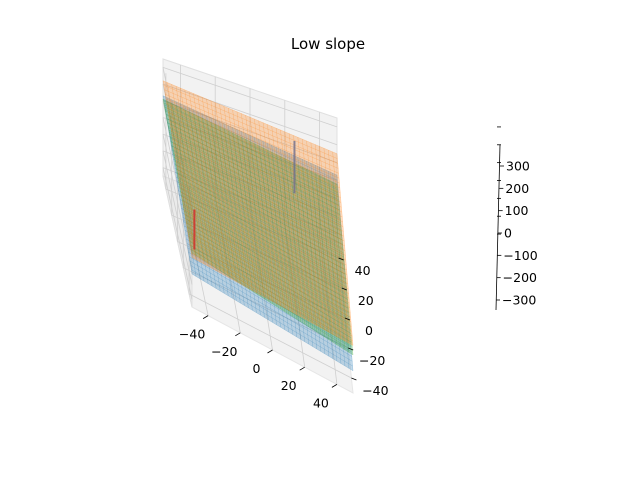 This screenshot has width=640, height=480. Describe the element at coordinates (321, 402) in the screenshot. I see `x-tick-label: 40` at that location.